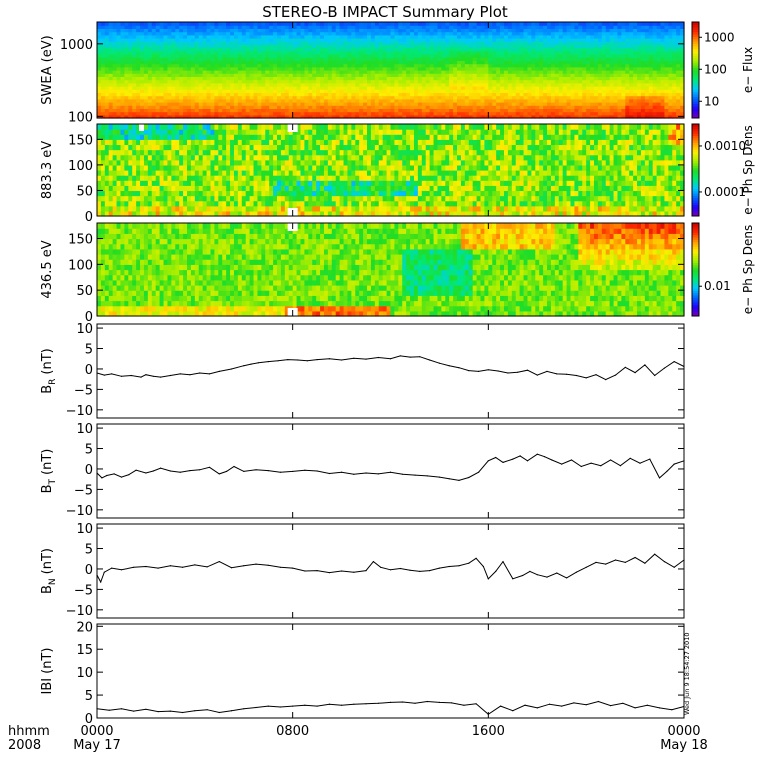 This screenshot has height=780, width=780. What do you see at coordinates (390, 568) in the screenshot?
I see `series-line-n` at bounding box center [390, 568].